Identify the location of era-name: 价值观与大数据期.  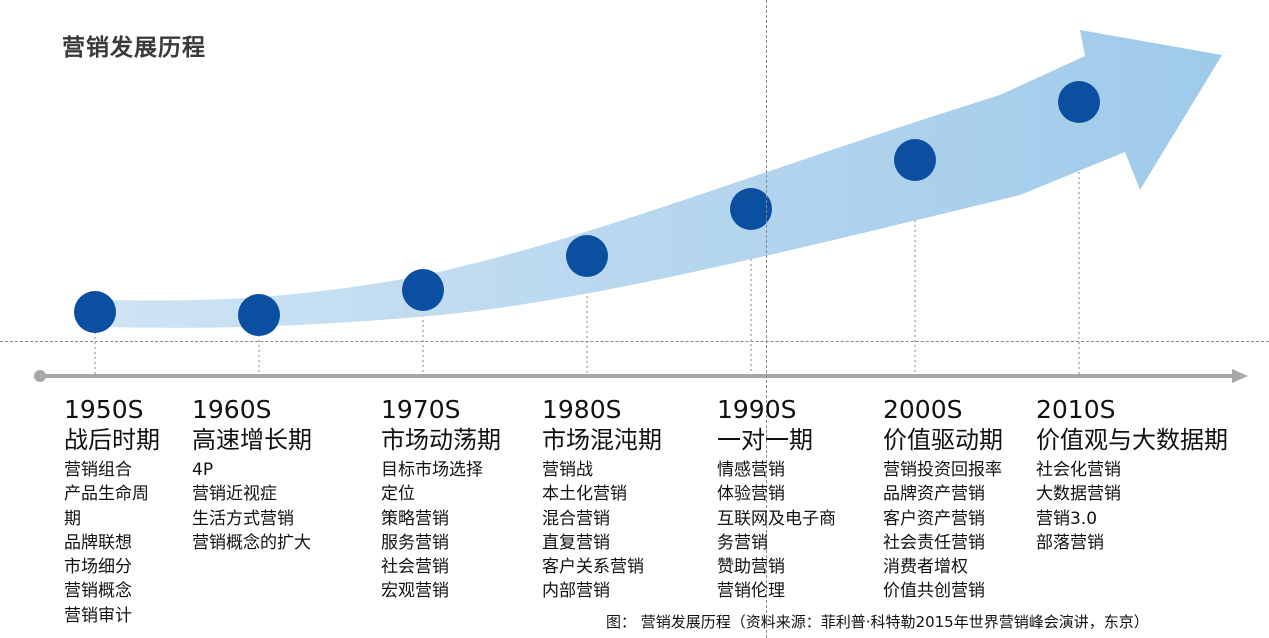
(1132, 440).